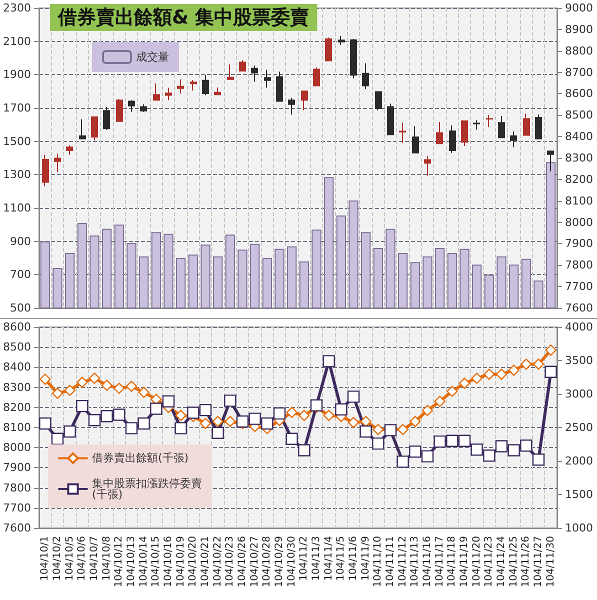 The width and height of the screenshot is (597, 600). I want to click on y2-tick-label: 8900, so click(579, 29).